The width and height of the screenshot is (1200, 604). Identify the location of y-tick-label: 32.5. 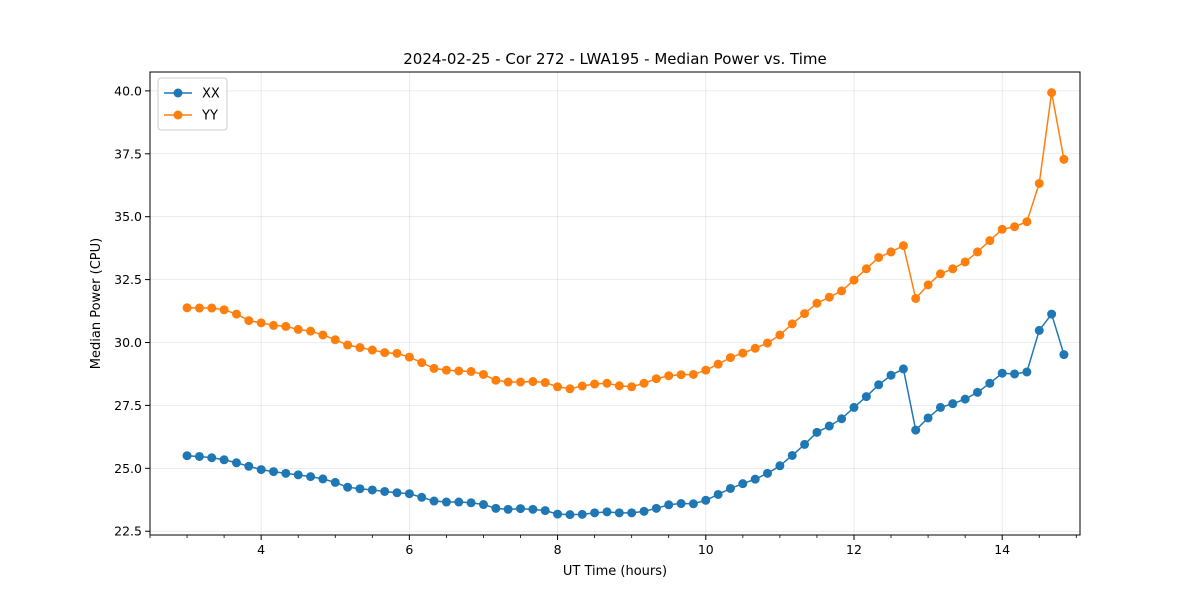
(128, 279).